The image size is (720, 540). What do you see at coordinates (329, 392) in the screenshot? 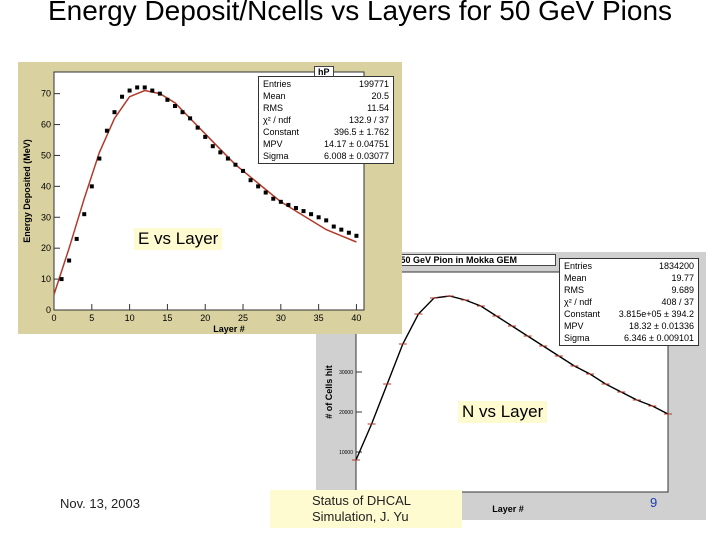
I see `y-axis-label: # of Cells hit` at bounding box center [329, 392].